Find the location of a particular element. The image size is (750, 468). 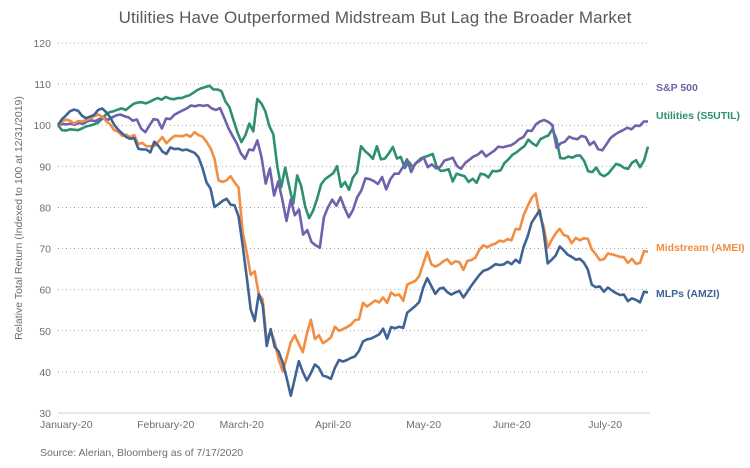

y-tick-label: 40 is located at coordinates (45, 373).